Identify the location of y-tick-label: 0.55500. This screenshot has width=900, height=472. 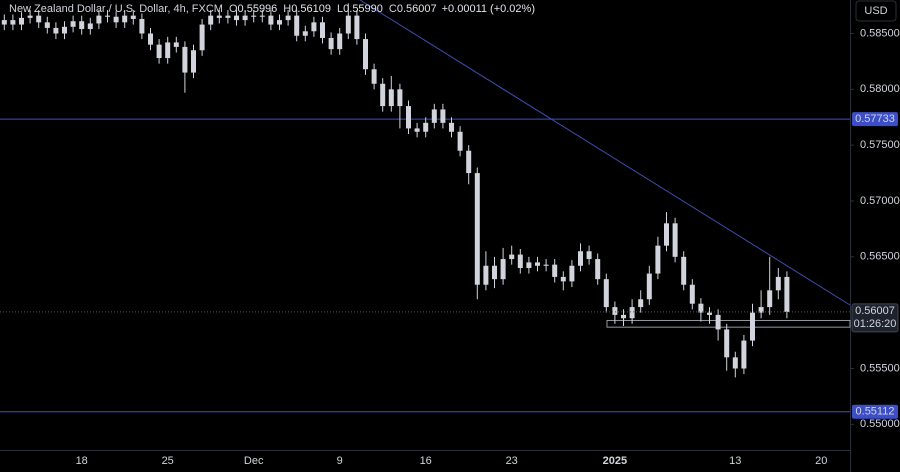
(880, 368).